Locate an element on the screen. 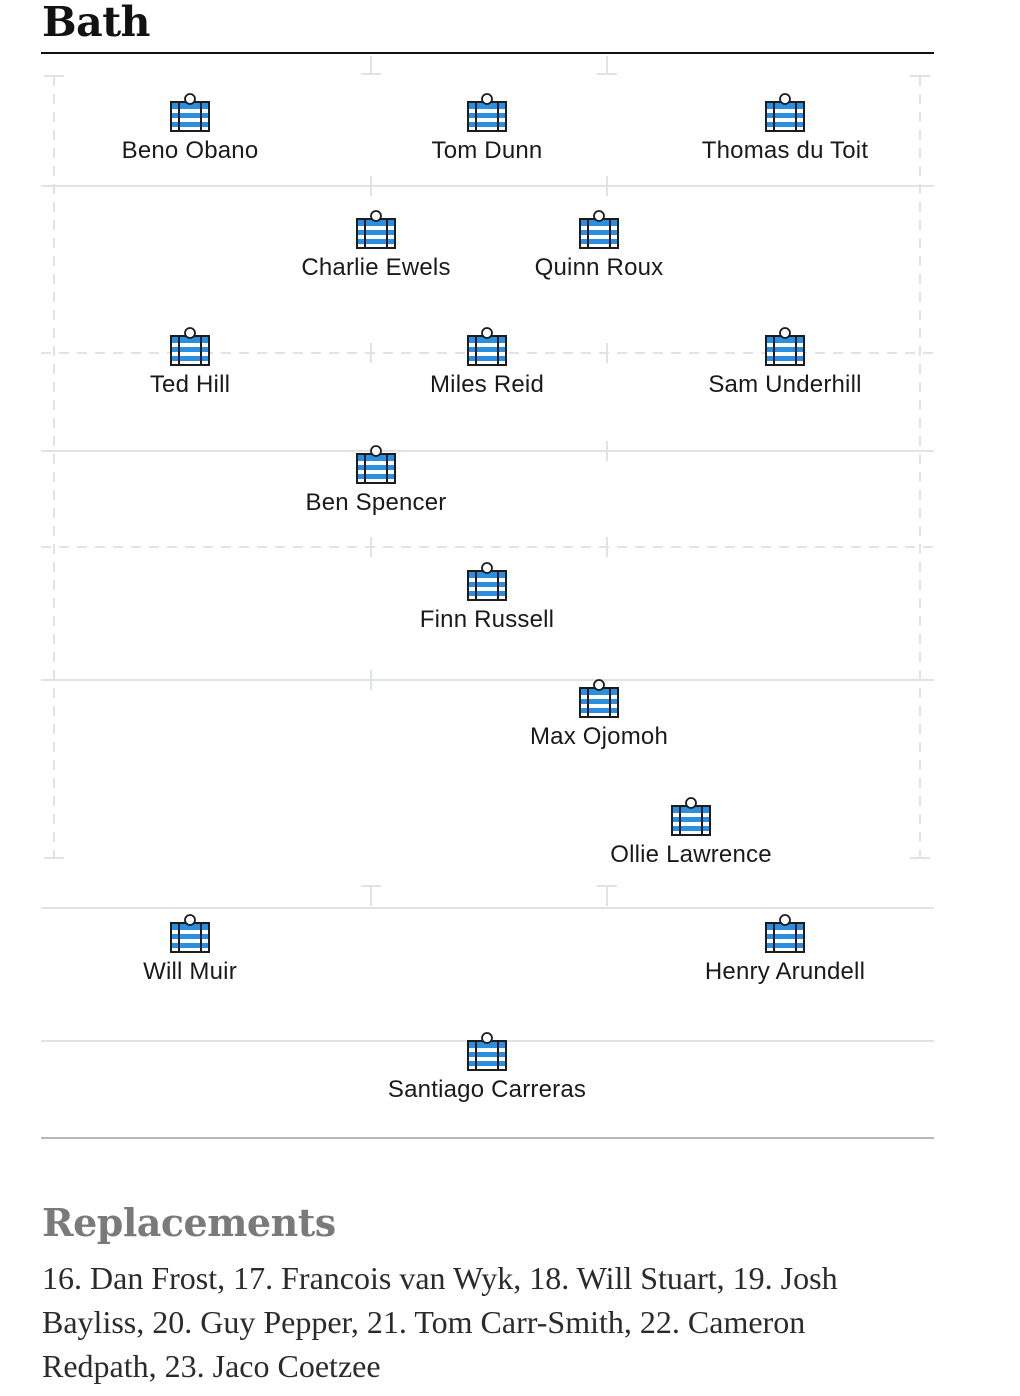 Image resolution: width=1020 pixels, height=1396 pixels. player-name: Thomas du Toit is located at coordinates (785, 150).